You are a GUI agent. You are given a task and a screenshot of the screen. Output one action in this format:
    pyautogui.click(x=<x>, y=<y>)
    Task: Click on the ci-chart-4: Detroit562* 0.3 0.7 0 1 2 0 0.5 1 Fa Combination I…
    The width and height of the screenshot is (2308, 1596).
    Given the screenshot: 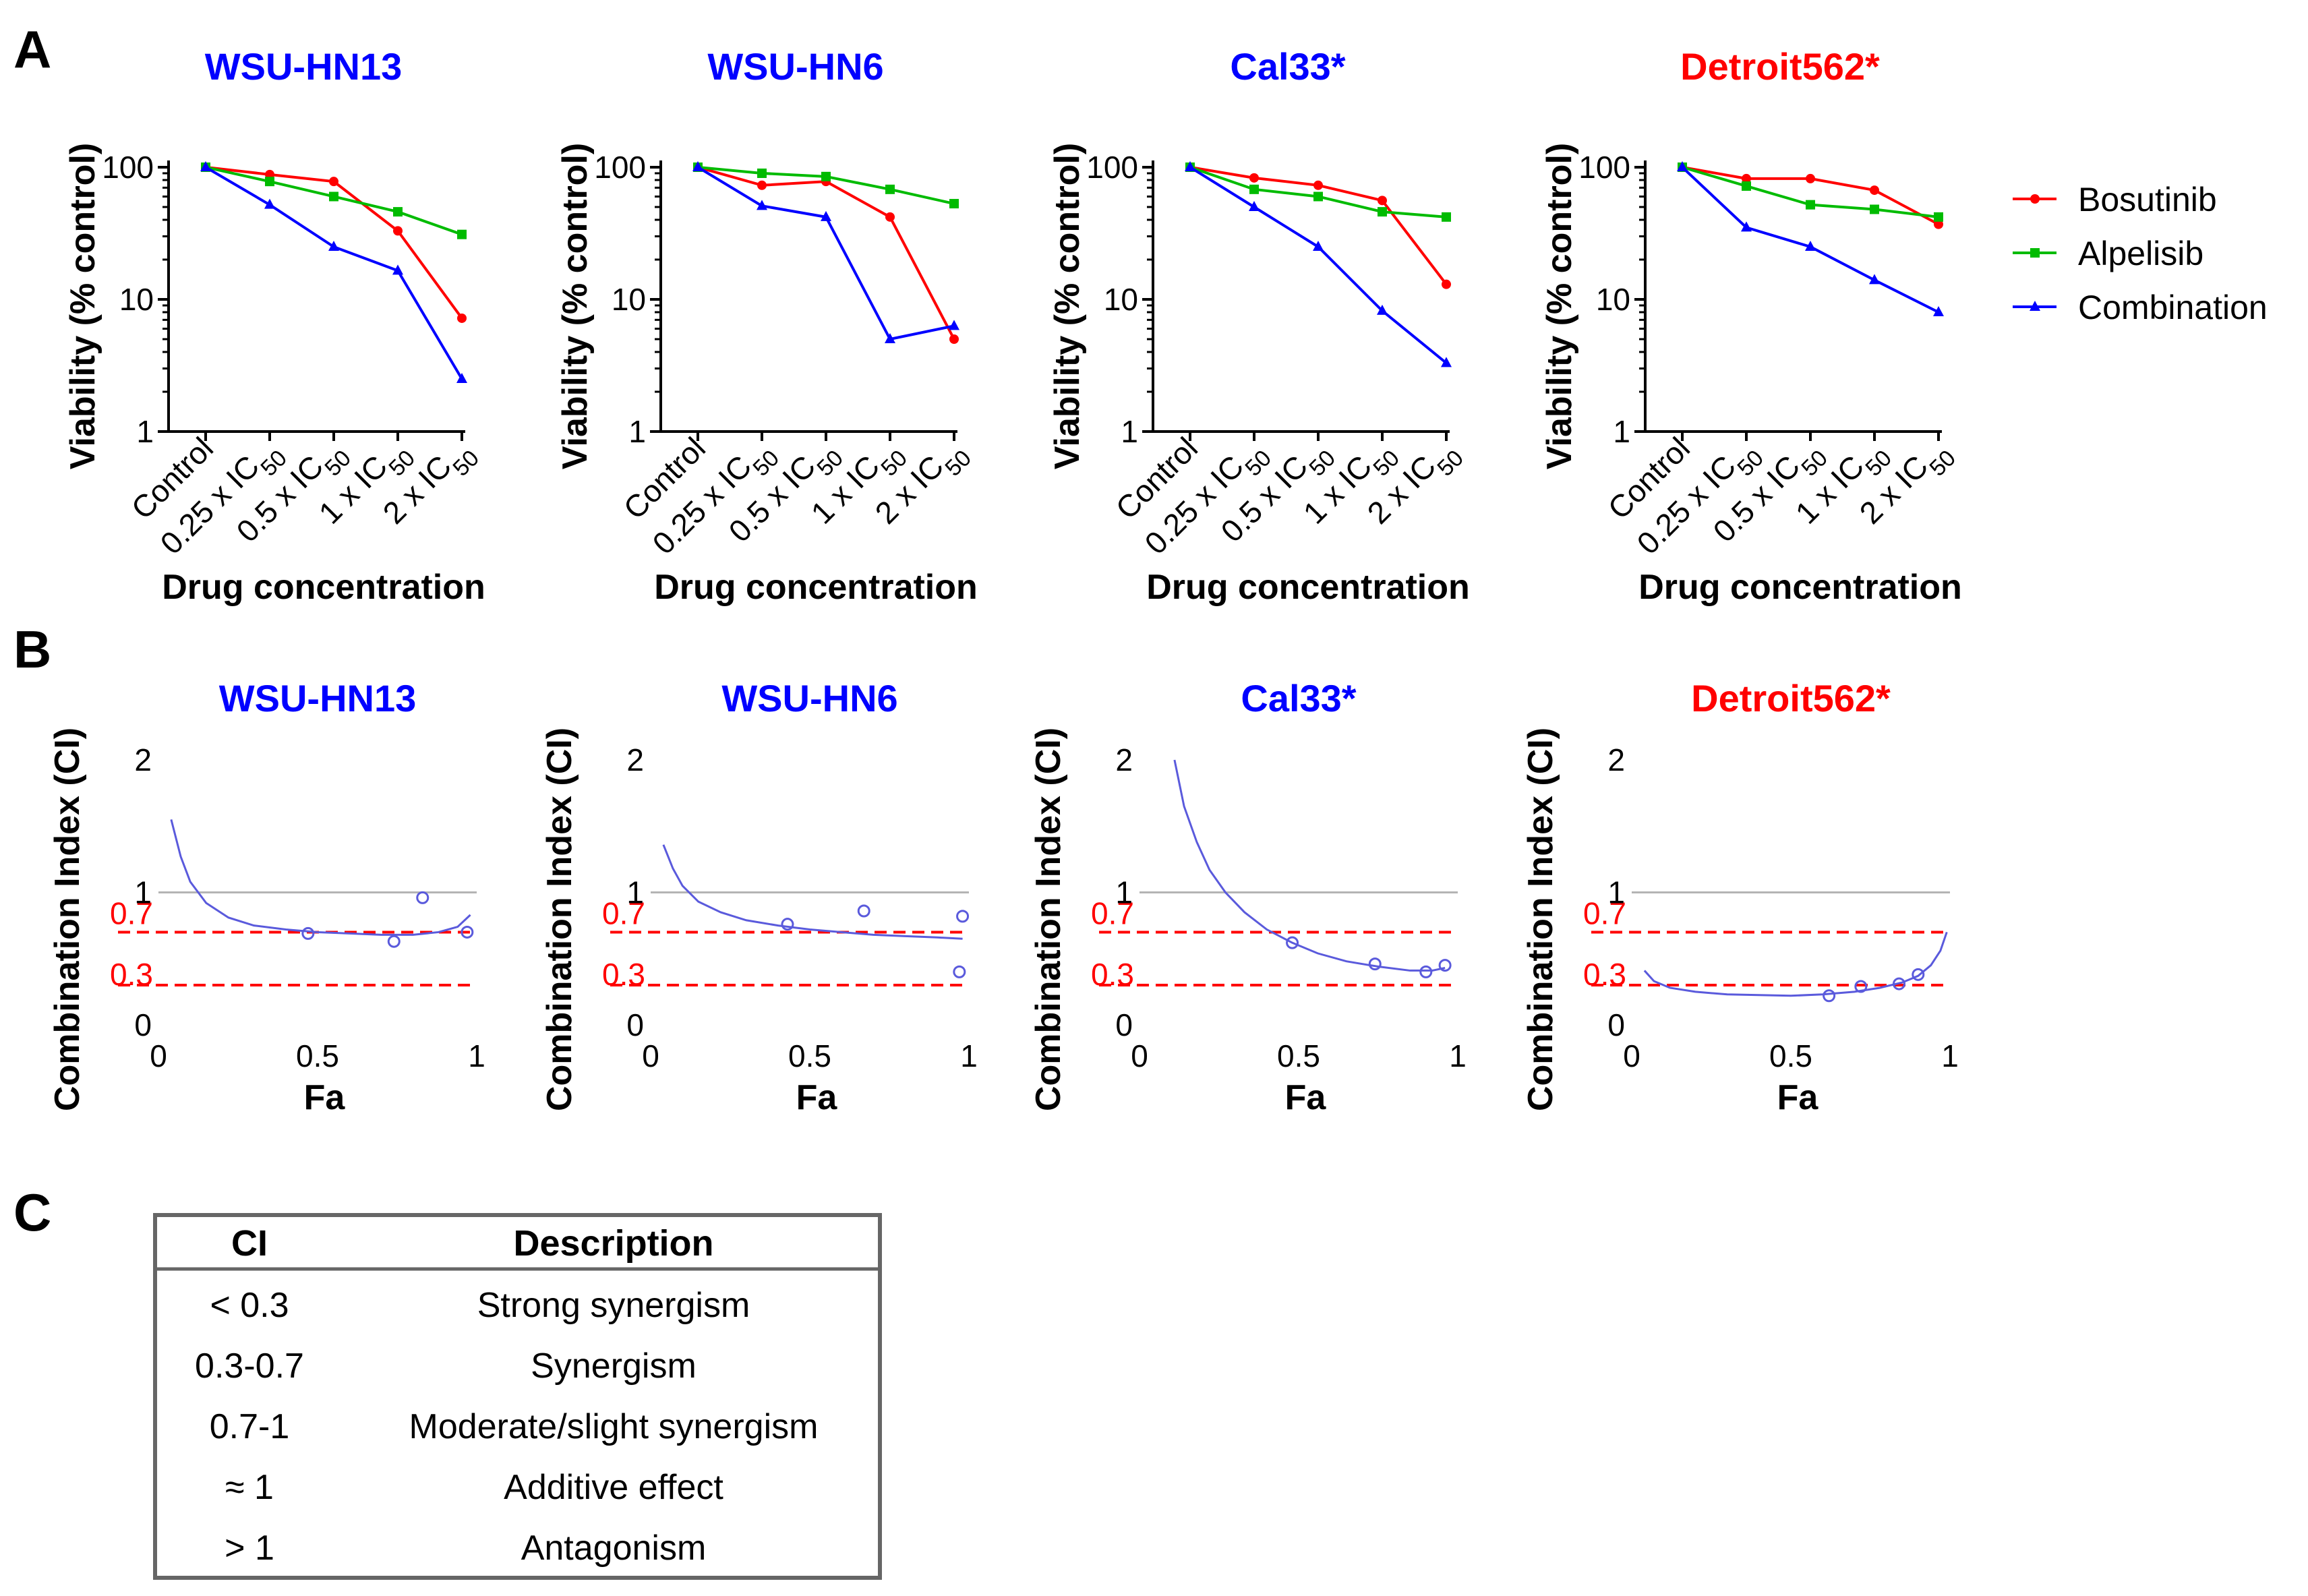 What is the action you would take?
    pyautogui.click(x=1740, y=897)
    